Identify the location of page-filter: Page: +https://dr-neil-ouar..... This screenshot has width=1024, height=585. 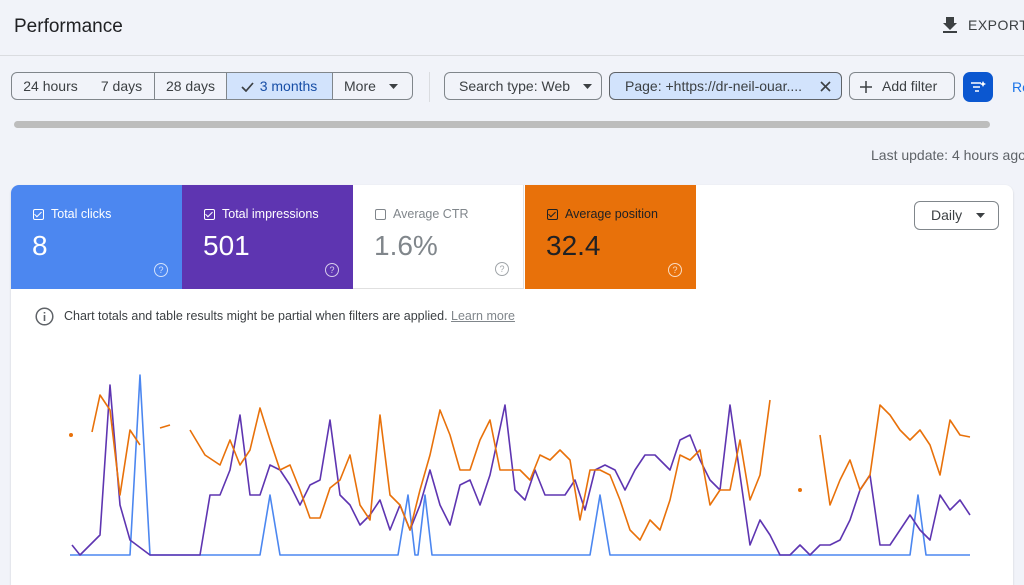
(725, 86).